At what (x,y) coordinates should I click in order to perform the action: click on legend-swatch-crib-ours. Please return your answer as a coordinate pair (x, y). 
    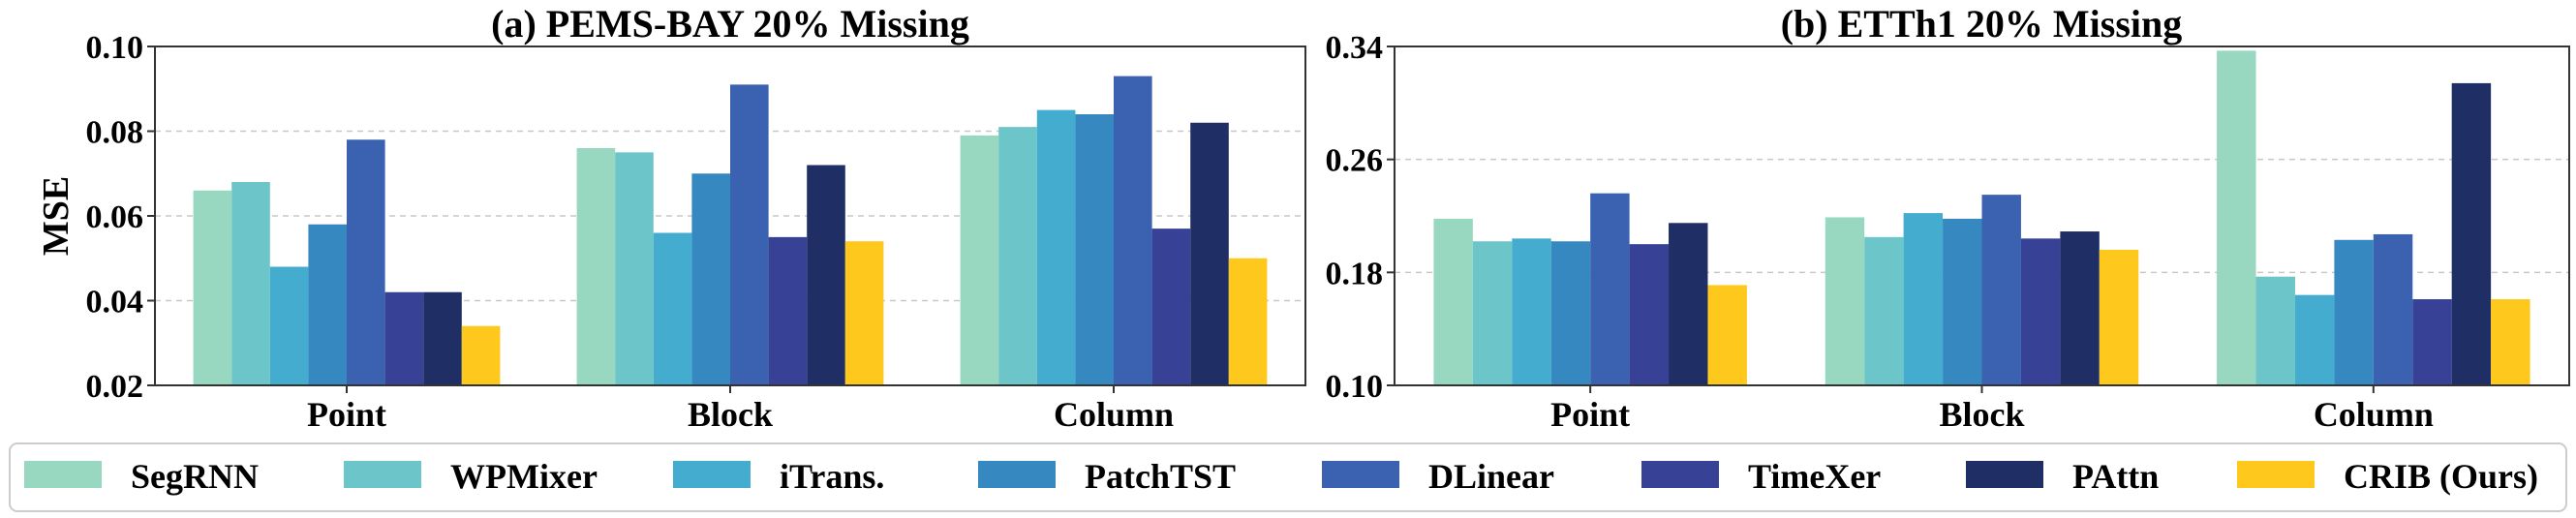
    Looking at the image, I should click on (2276, 474).